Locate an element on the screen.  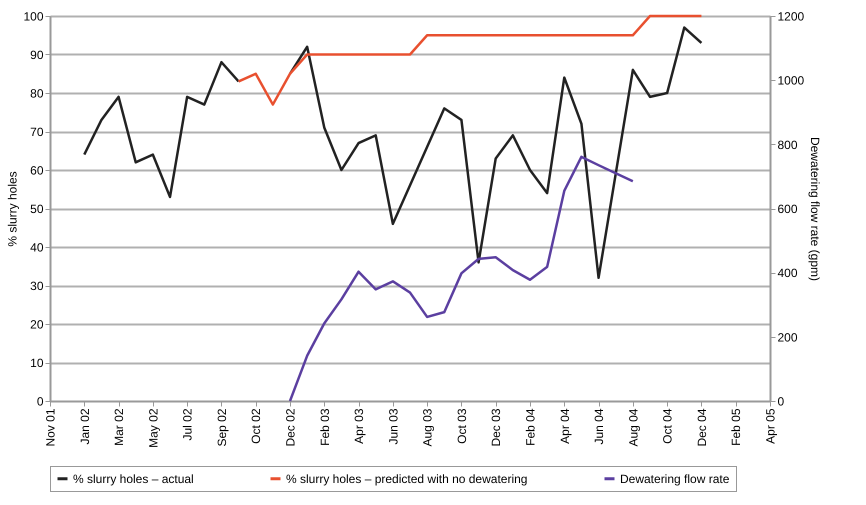
x-tick-label: Apr 05 is located at coordinates (771, 426).